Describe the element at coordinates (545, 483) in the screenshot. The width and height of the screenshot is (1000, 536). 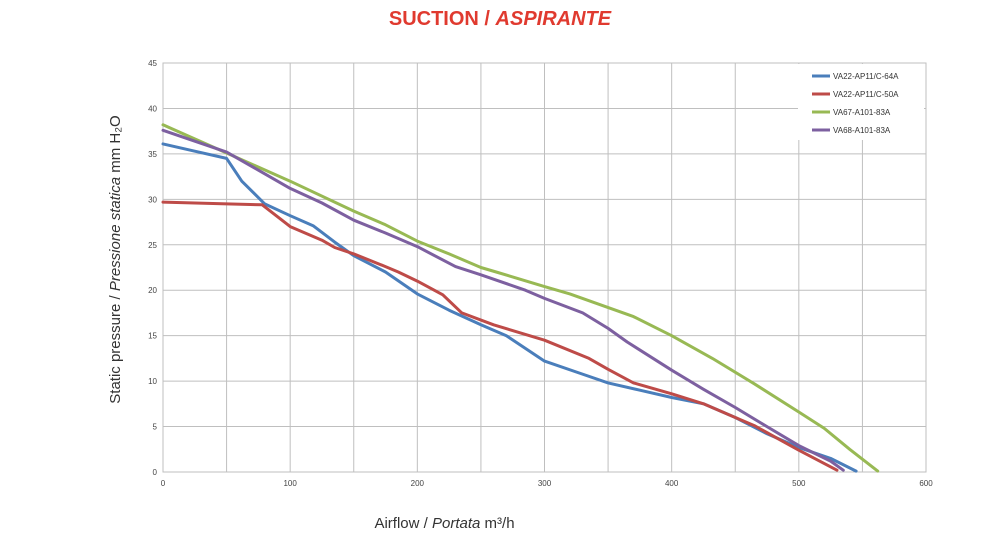
I see `x-tick-label: 300` at that location.